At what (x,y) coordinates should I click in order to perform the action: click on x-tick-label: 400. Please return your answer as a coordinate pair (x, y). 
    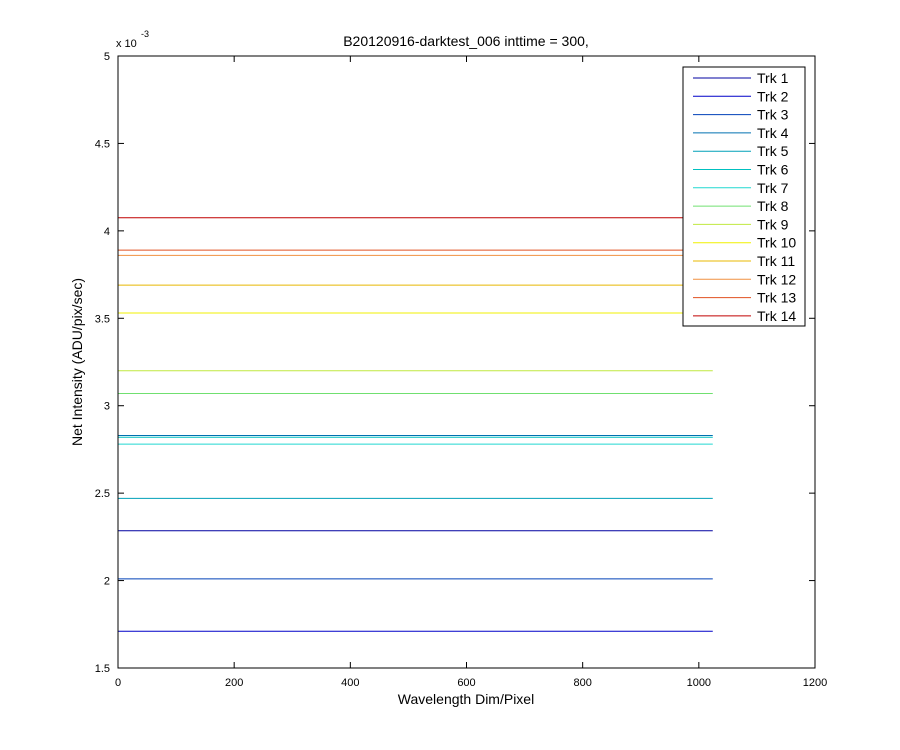
    Looking at the image, I should click on (350, 683).